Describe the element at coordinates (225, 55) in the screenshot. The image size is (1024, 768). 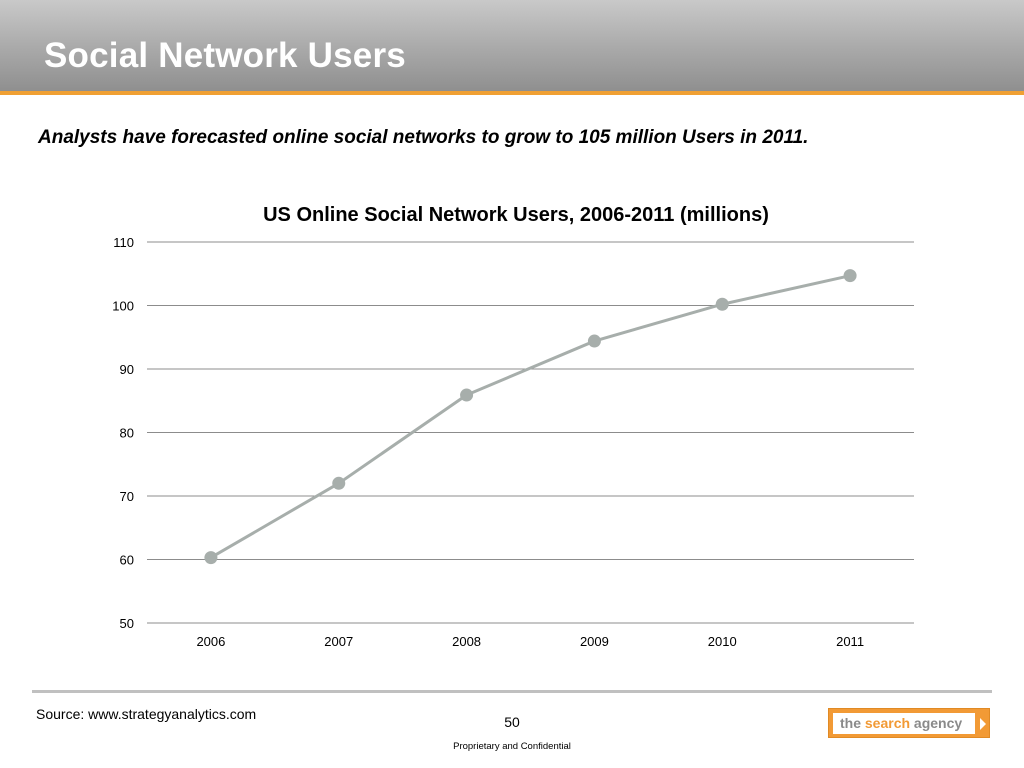
I see `slide-title: Social Network Users` at that location.